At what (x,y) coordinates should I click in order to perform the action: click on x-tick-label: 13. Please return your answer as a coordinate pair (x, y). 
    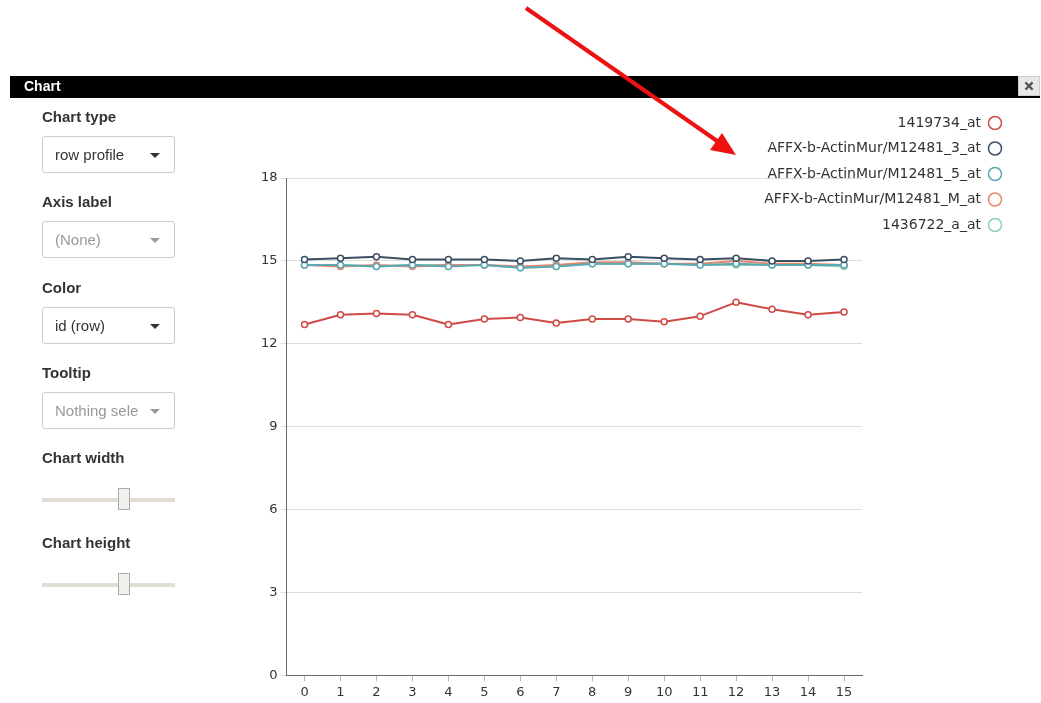
    Looking at the image, I should click on (772, 691).